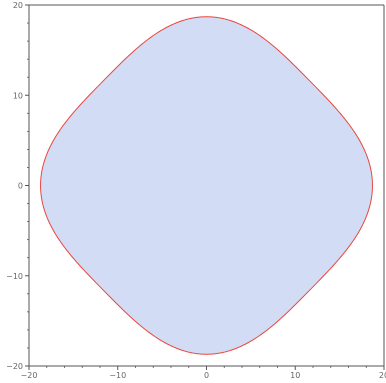 This screenshot has height=383, width=386. Describe the element at coordinates (18, 5) in the screenshot. I see `y-tick-label: 20` at that location.